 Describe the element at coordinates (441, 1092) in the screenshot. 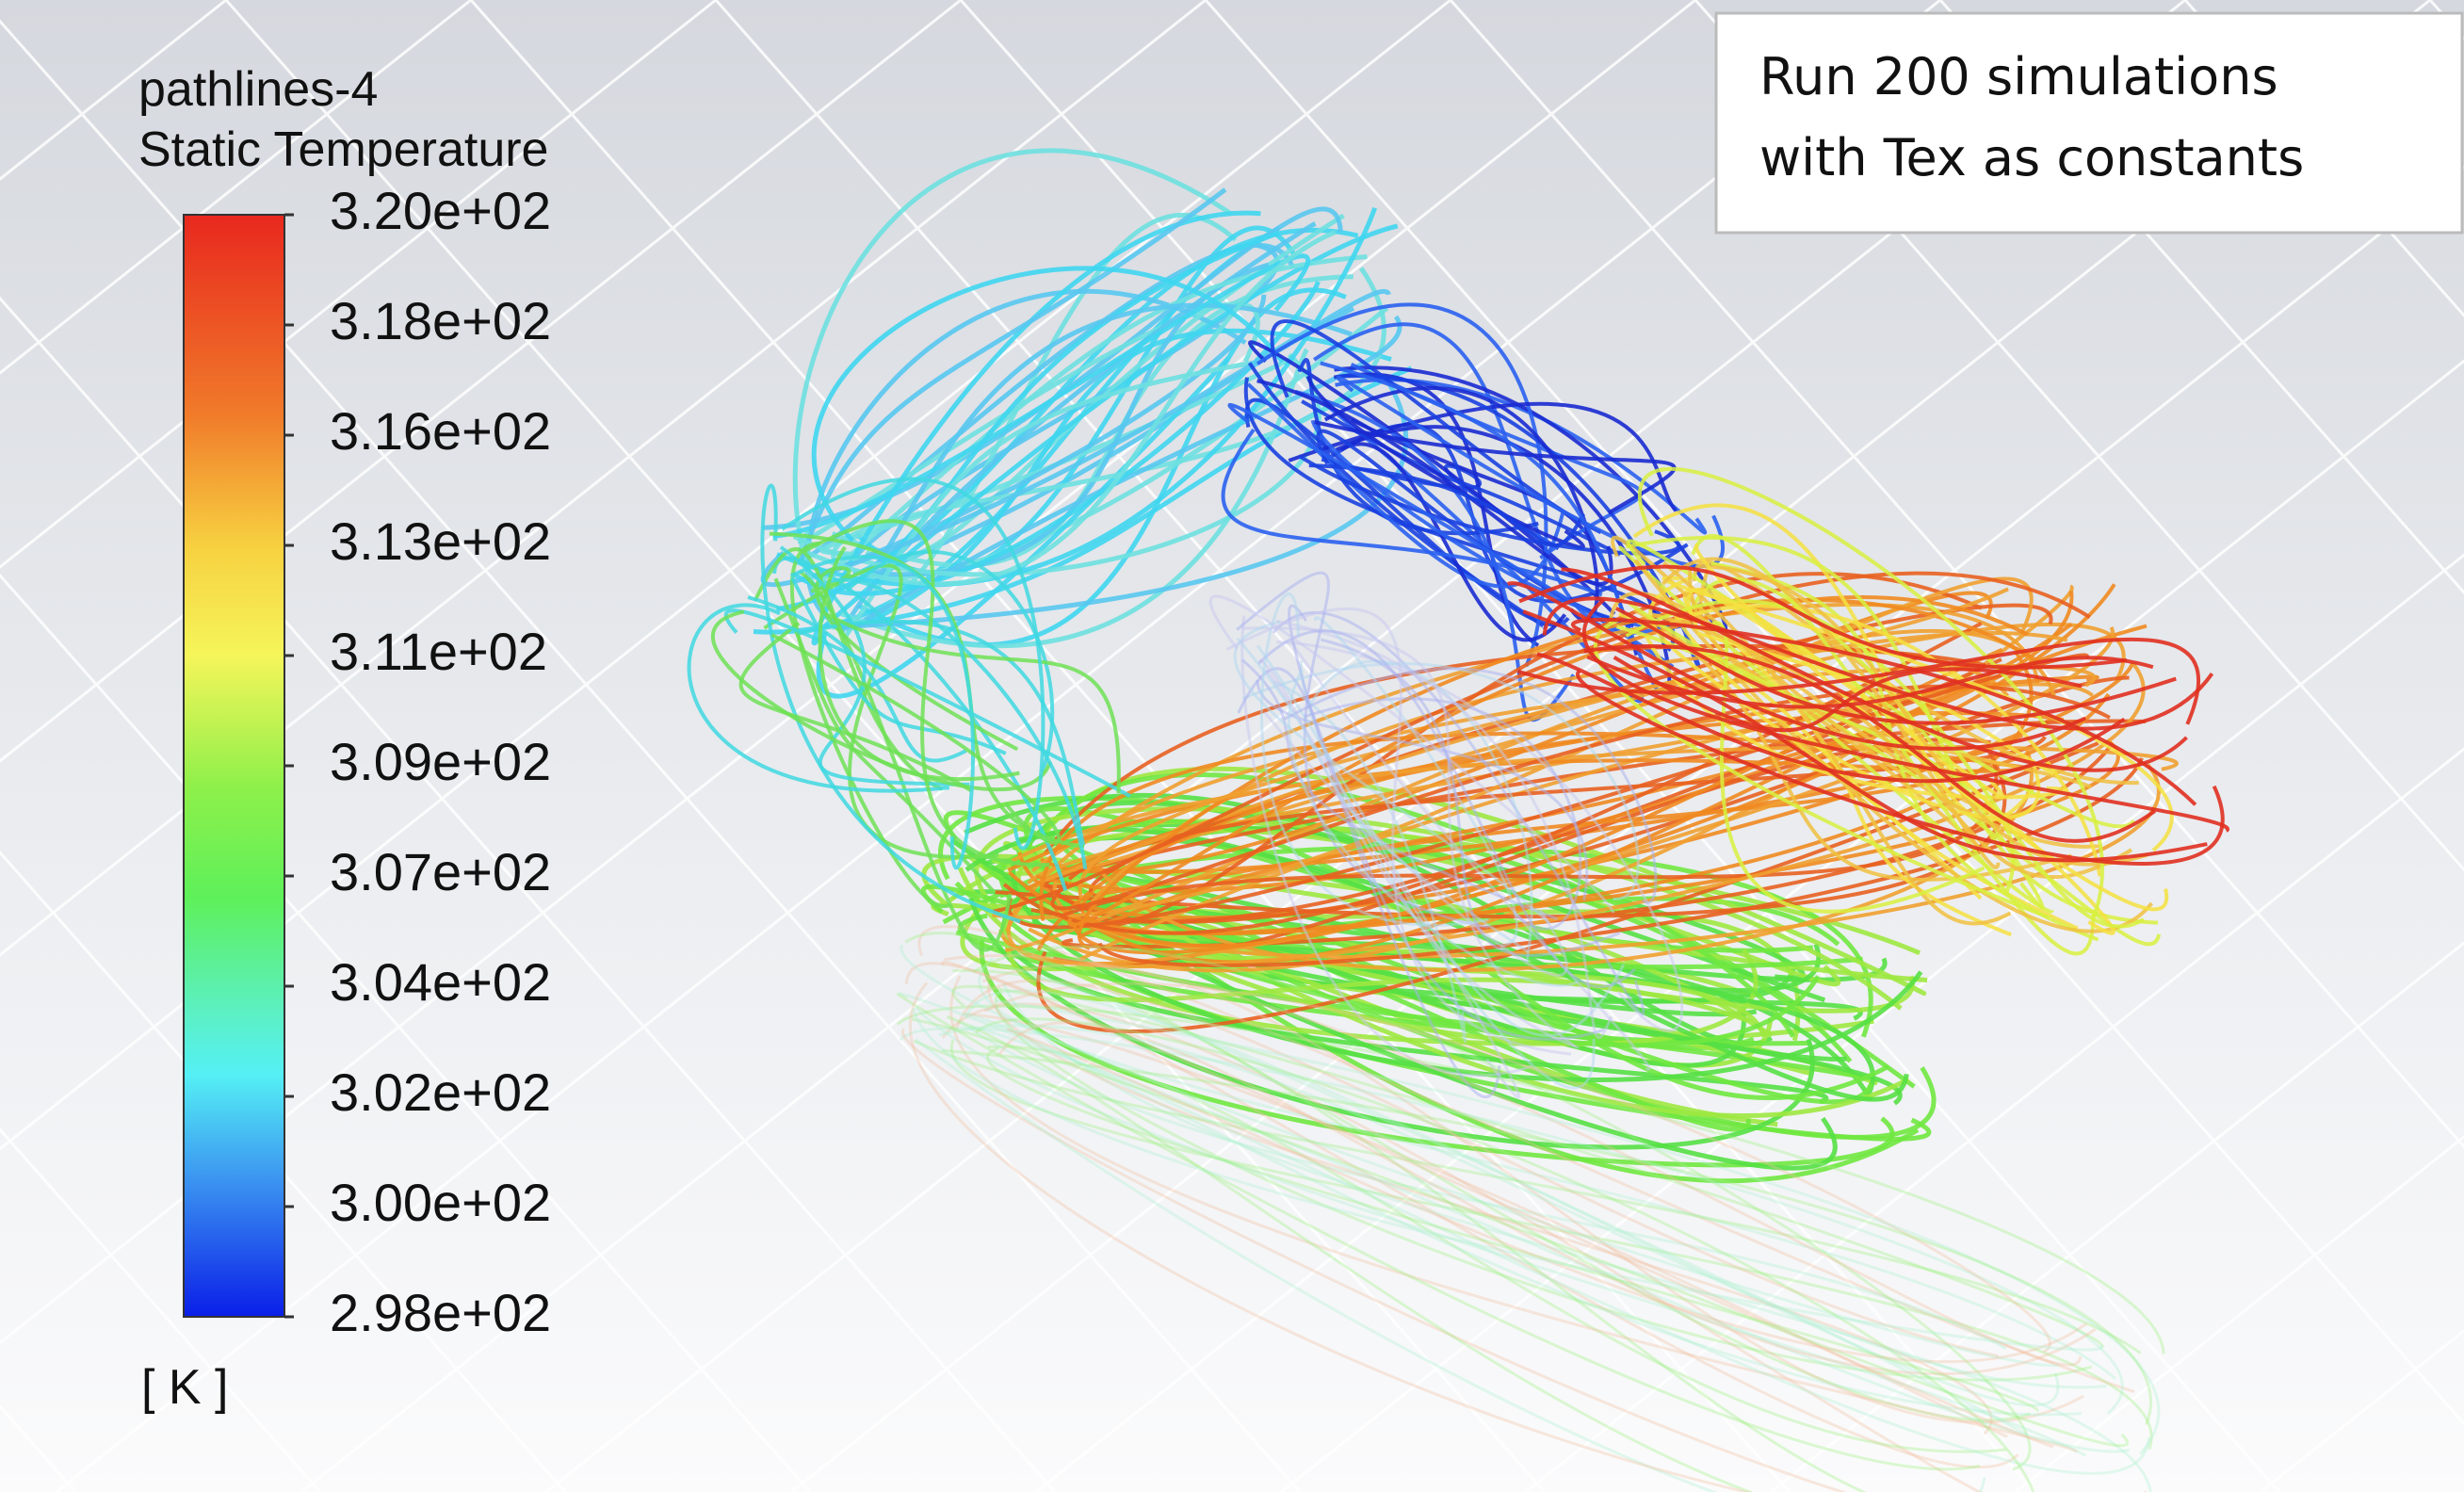

I see `tick-label: 3.02e+02` at that location.